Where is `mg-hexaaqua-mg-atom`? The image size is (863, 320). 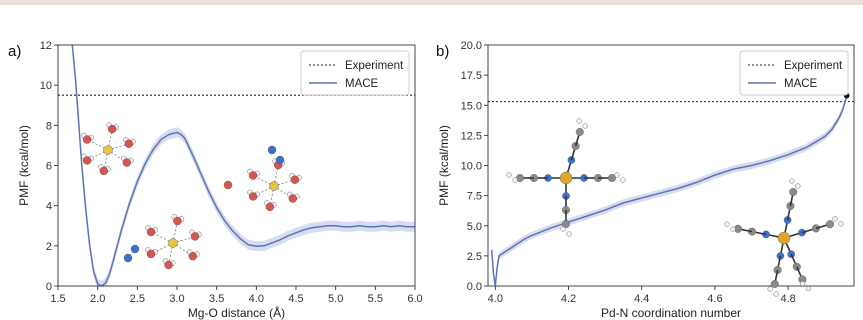 mg-hexaaqua-mg-atom is located at coordinates (108, 150).